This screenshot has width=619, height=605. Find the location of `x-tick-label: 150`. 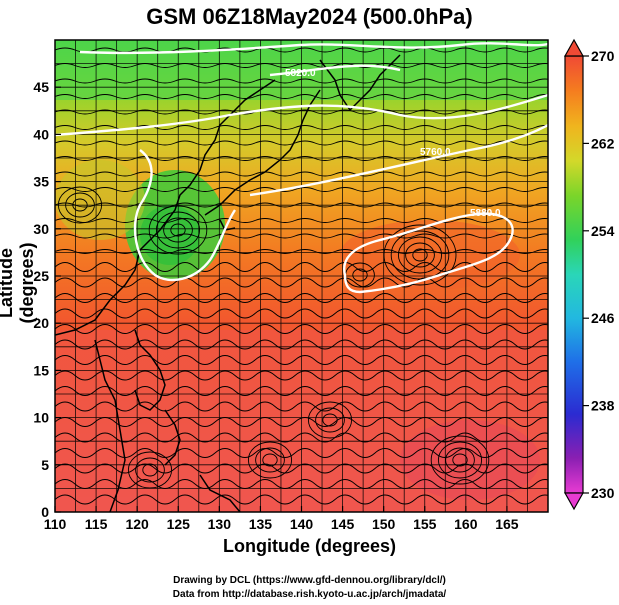

x-tick-label: 150 is located at coordinates (384, 524).